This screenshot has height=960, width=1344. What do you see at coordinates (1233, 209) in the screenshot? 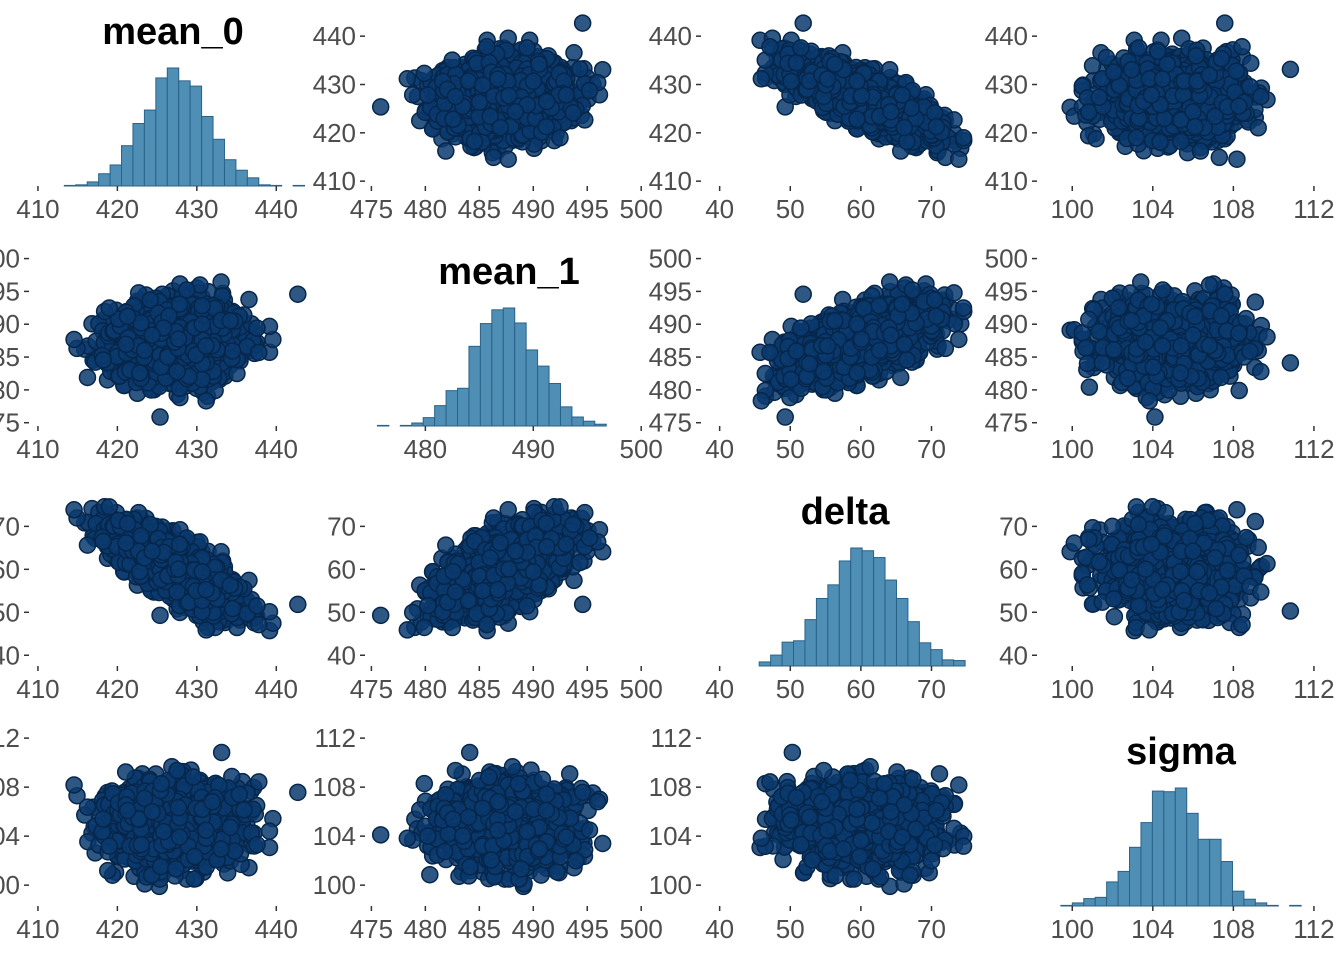
I see `x-tick-label-sigma: 108` at bounding box center [1233, 209].